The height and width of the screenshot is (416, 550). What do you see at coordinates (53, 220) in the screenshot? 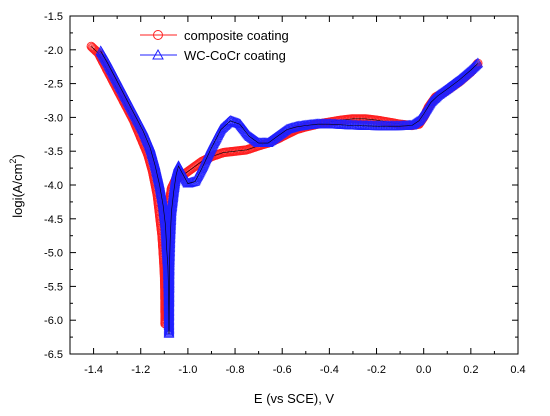
I see `y-tick-label: -4.5` at bounding box center [53, 220].